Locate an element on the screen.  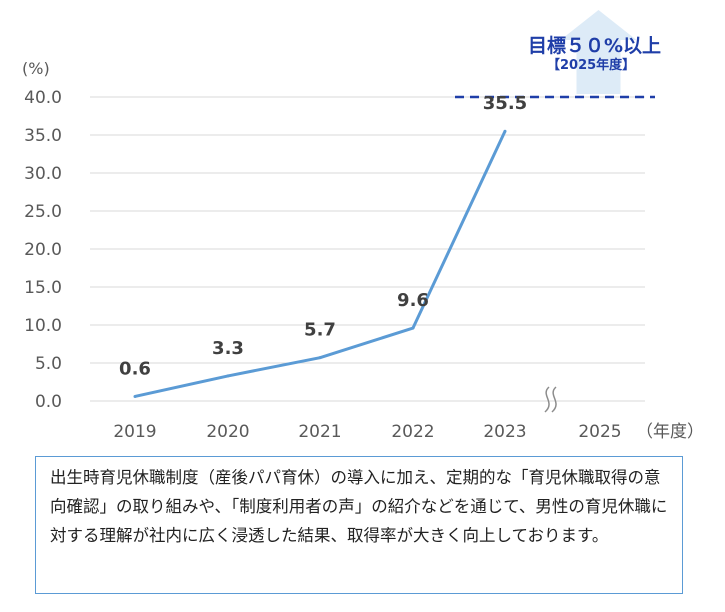
axis-break-squiggle is located at coordinates (550, 399).